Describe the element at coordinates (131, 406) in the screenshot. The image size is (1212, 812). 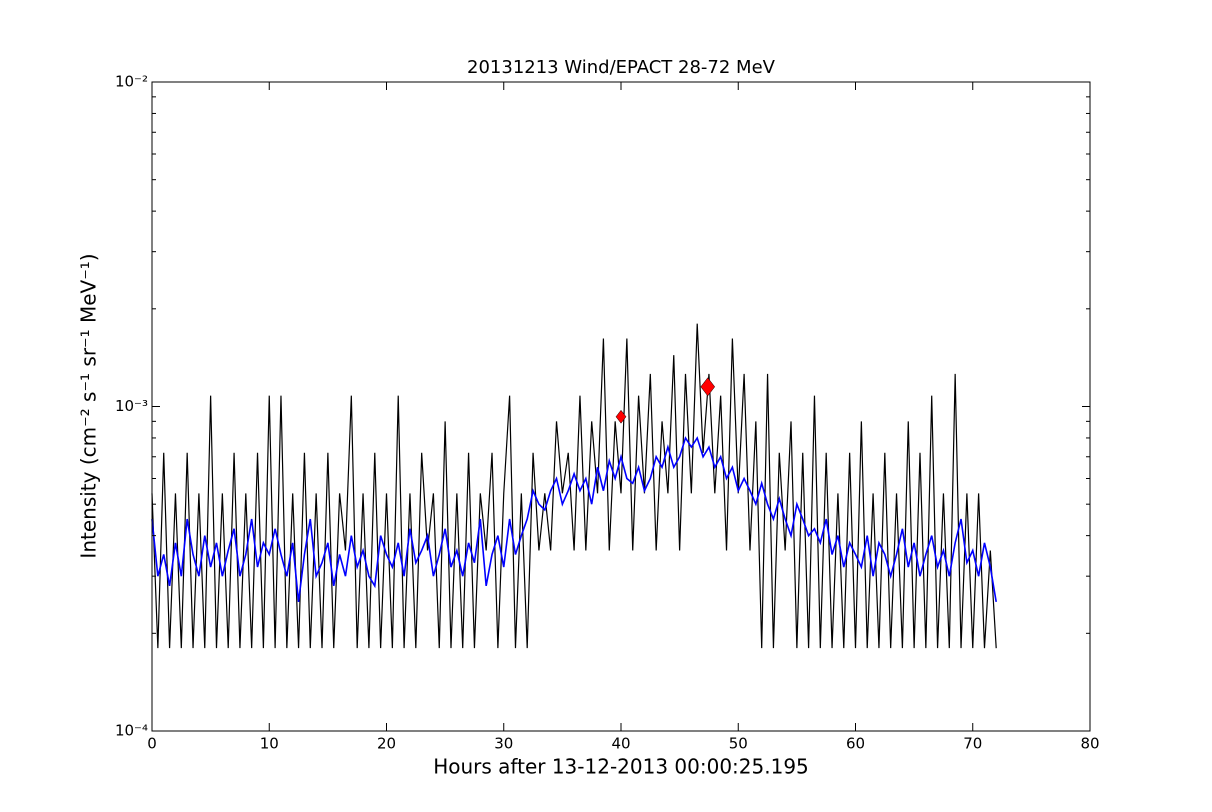
I see `y-tick-label: 10⁻³` at that location.